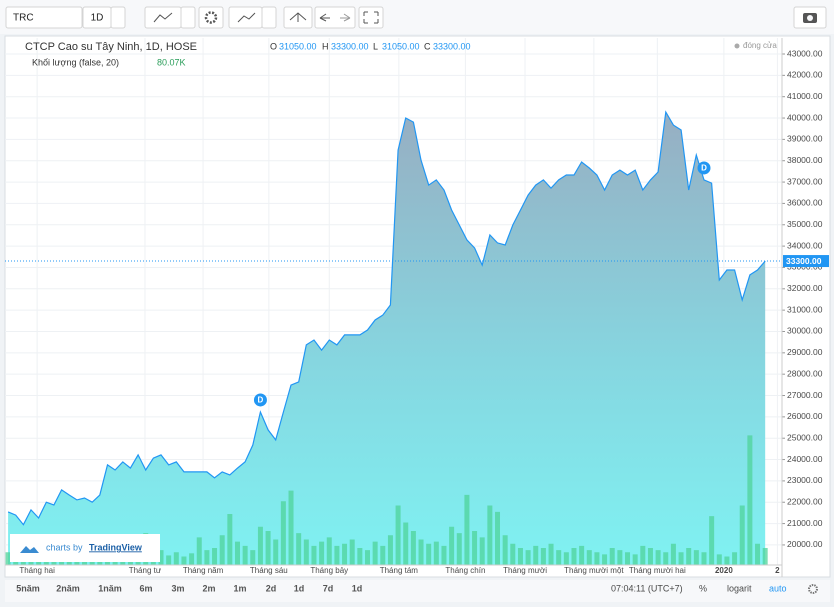 Image resolution: width=834 pixels, height=612 pixels. I want to click on range-button: 1m, so click(239, 588).